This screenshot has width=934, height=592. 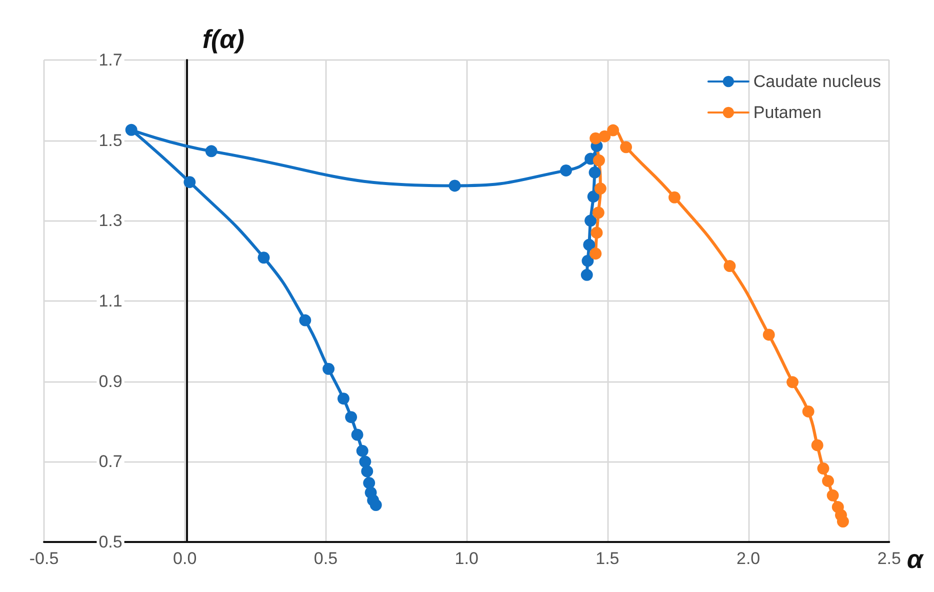 What do you see at coordinates (223, 39) in the screenshot?
I see `y-axis-title: f(α)` at bounding box center [223, 39].